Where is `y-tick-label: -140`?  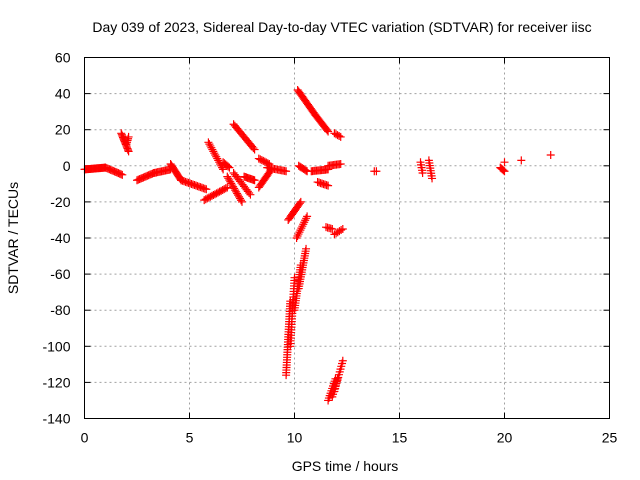 y-tick-label: -140 is located at coordinates (56, 419).